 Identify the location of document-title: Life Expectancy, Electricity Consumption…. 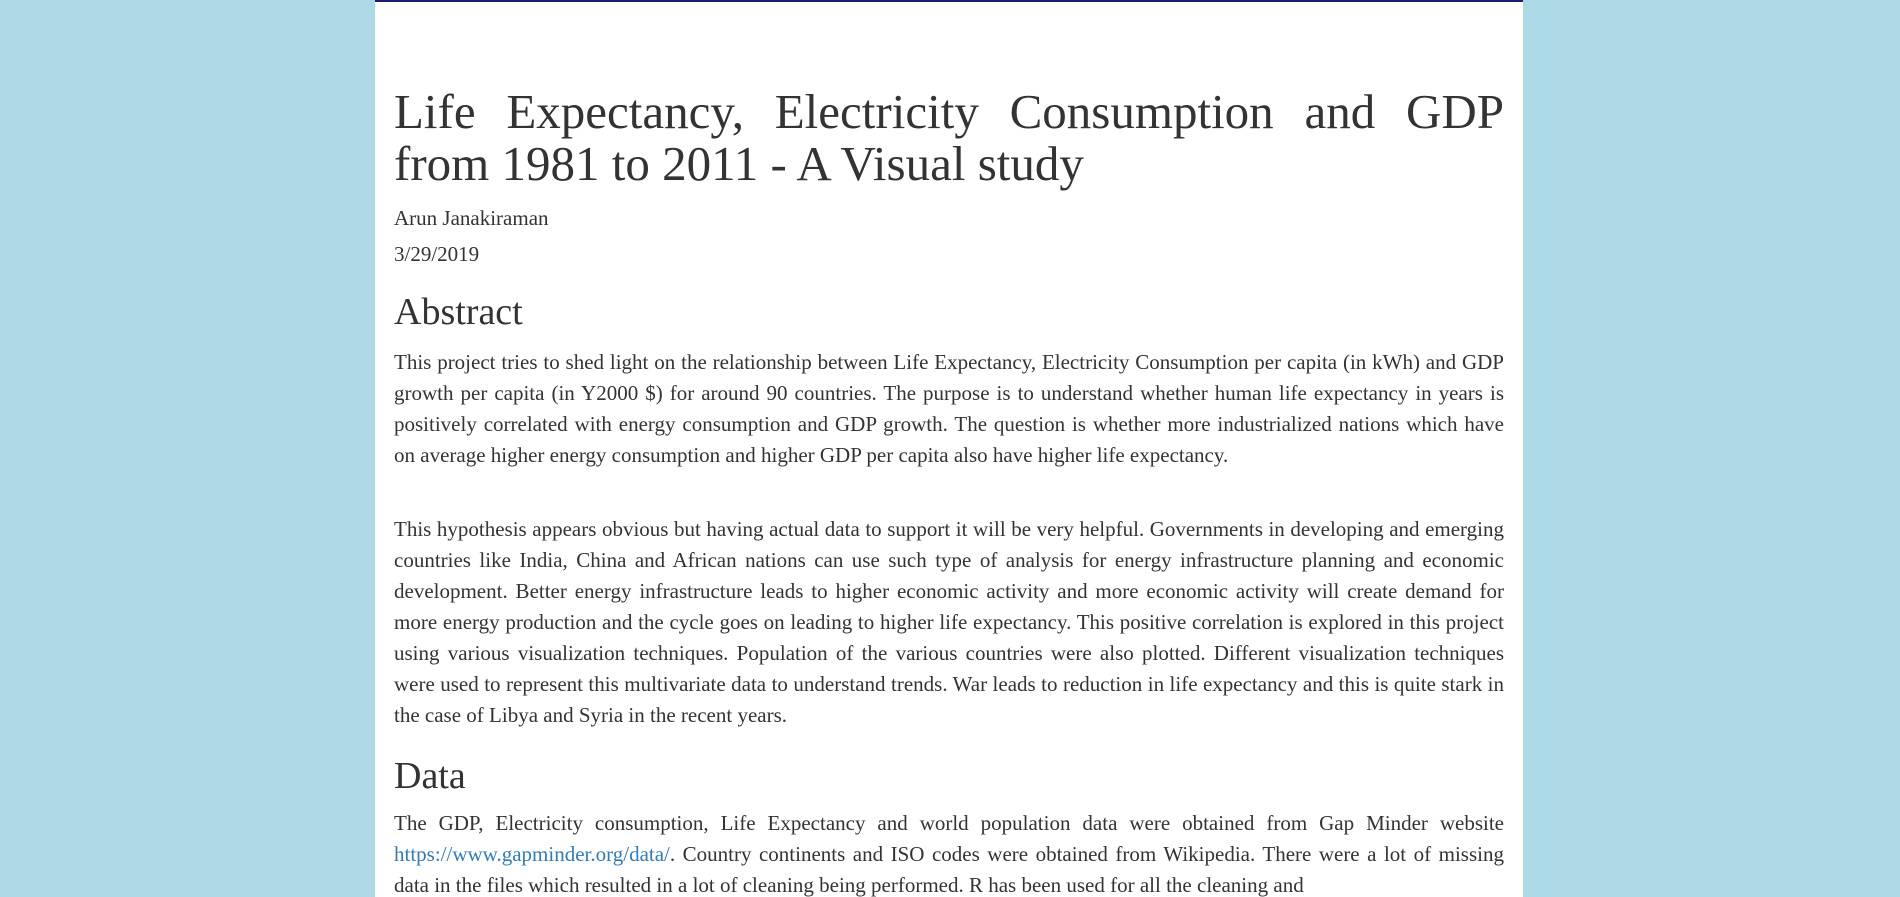
(949, 137).